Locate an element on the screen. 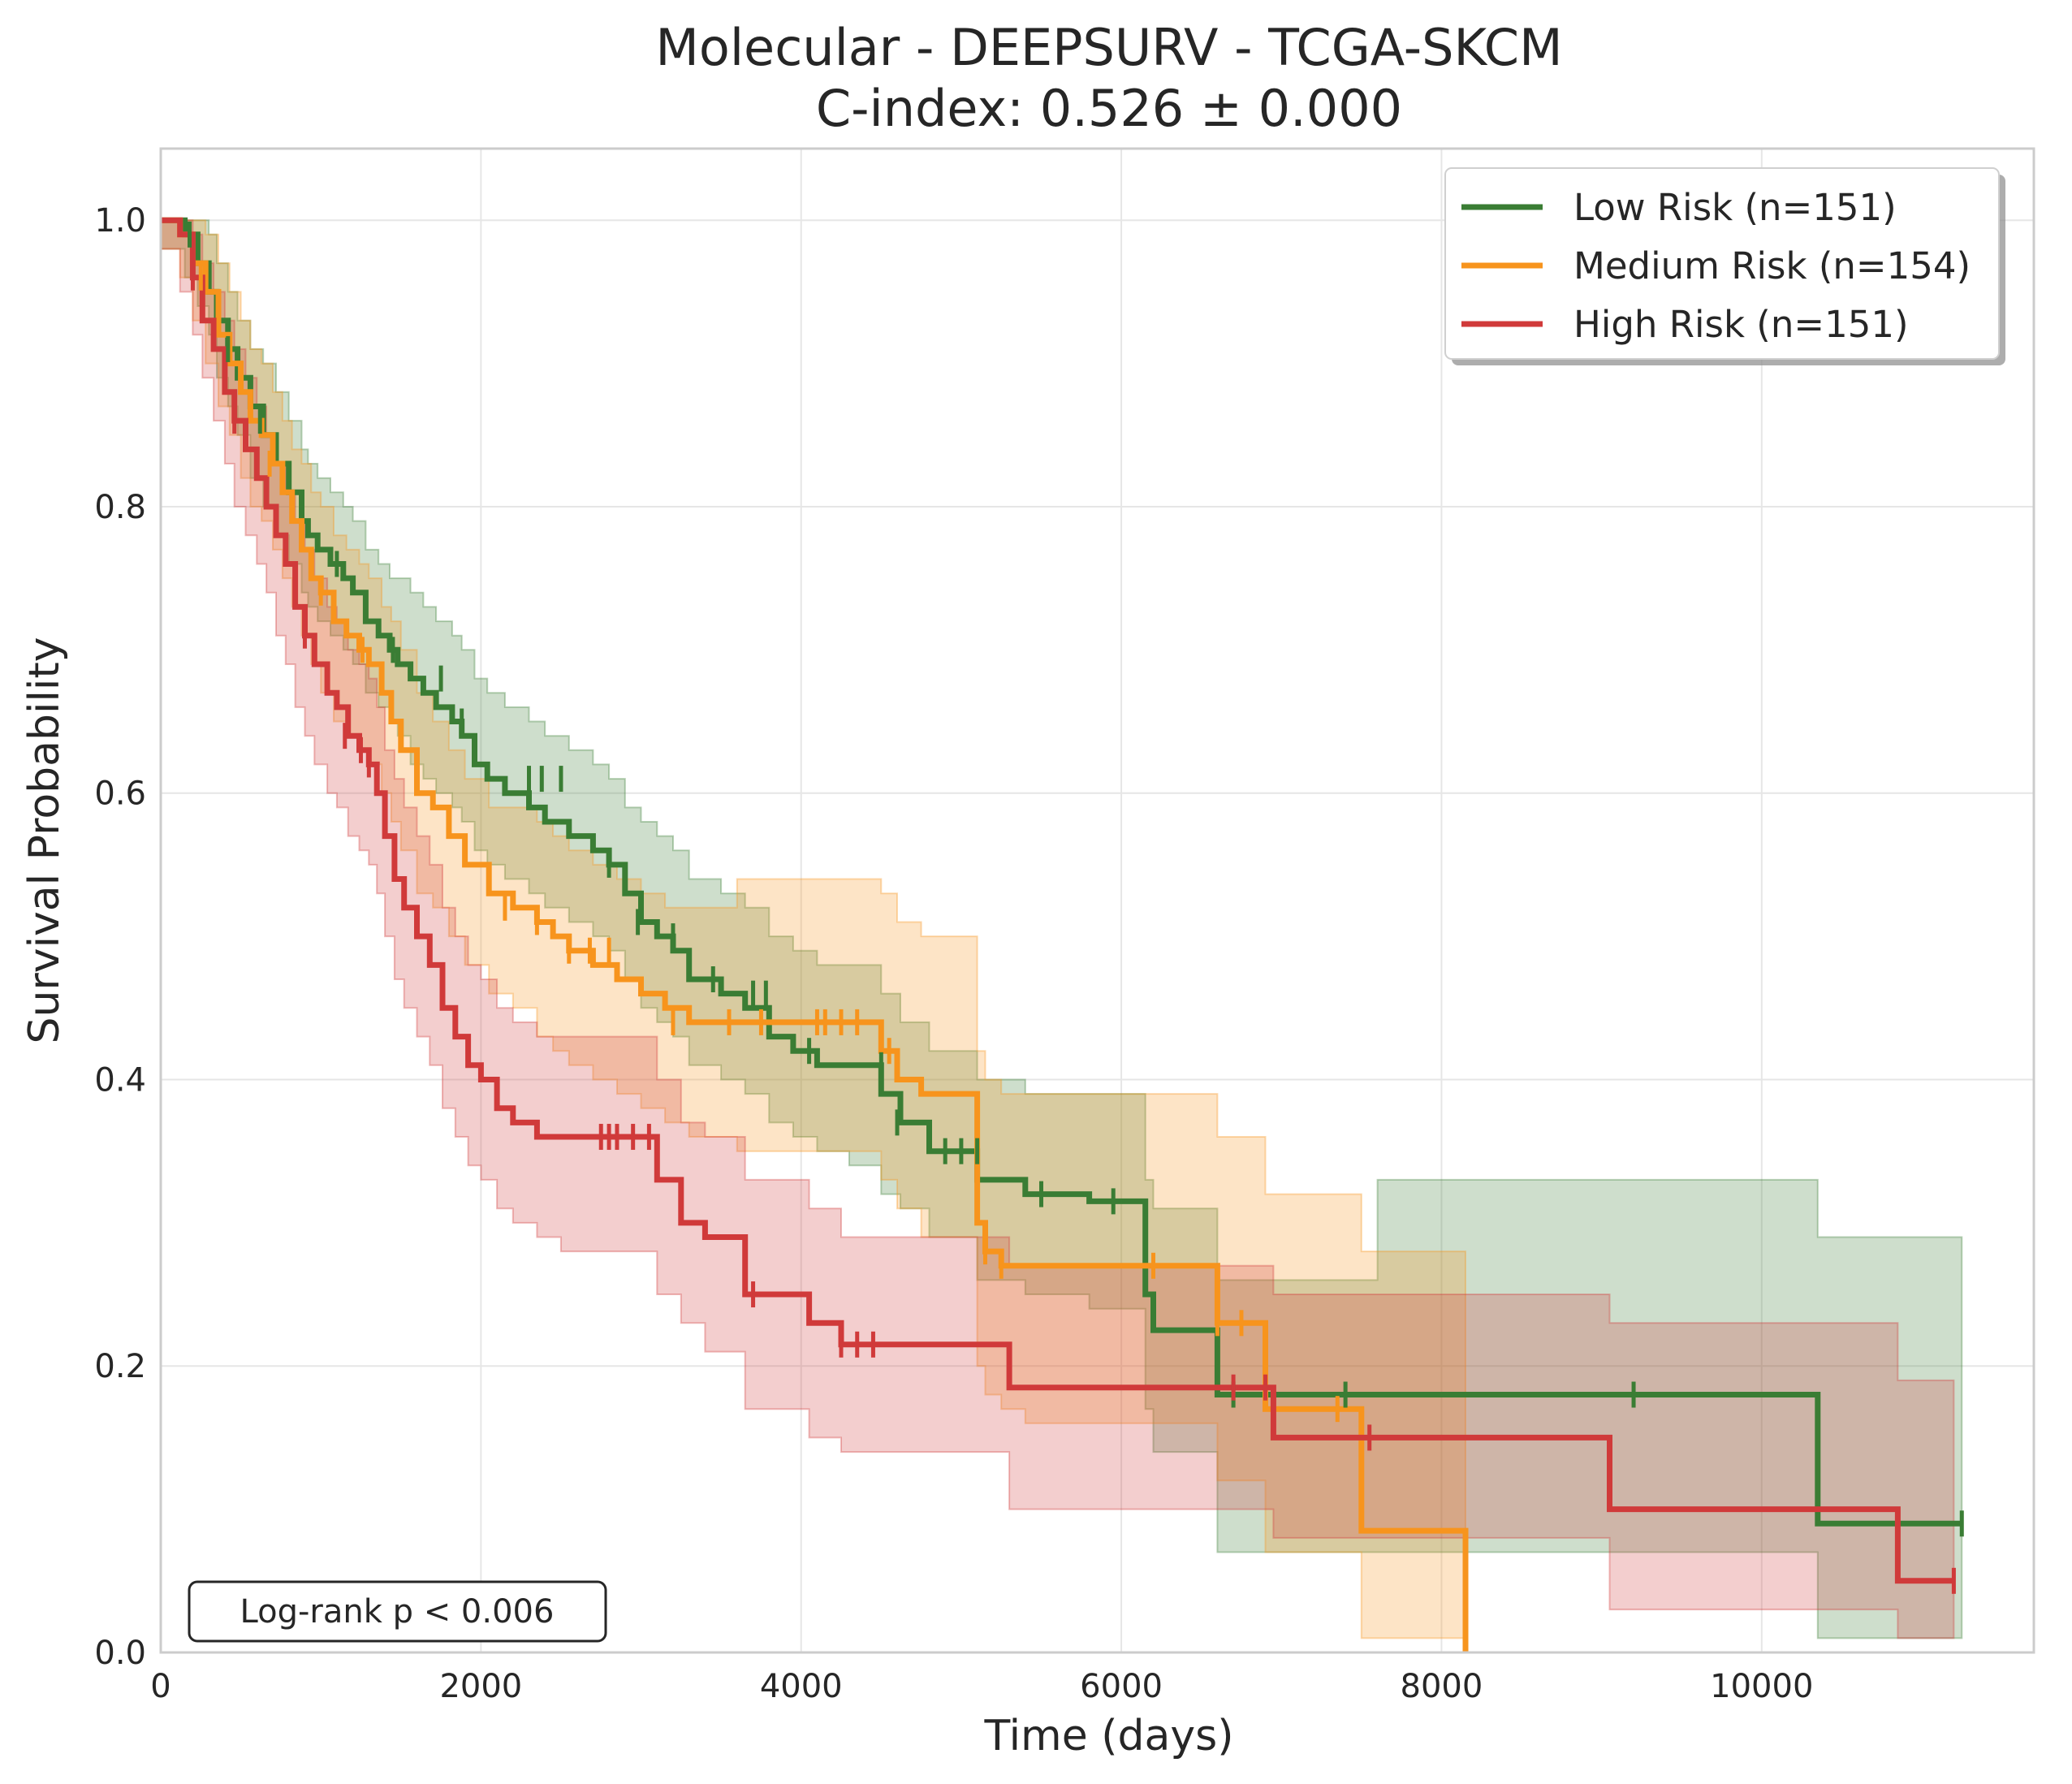  y-tick-label: 0.8 is located at coordinates (120, 507).